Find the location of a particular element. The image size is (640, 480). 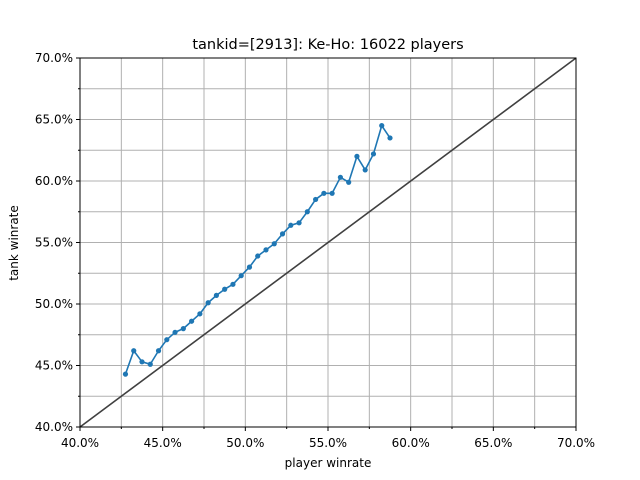

x-tick-label: 40.0% is located at coordinates (80, 443).